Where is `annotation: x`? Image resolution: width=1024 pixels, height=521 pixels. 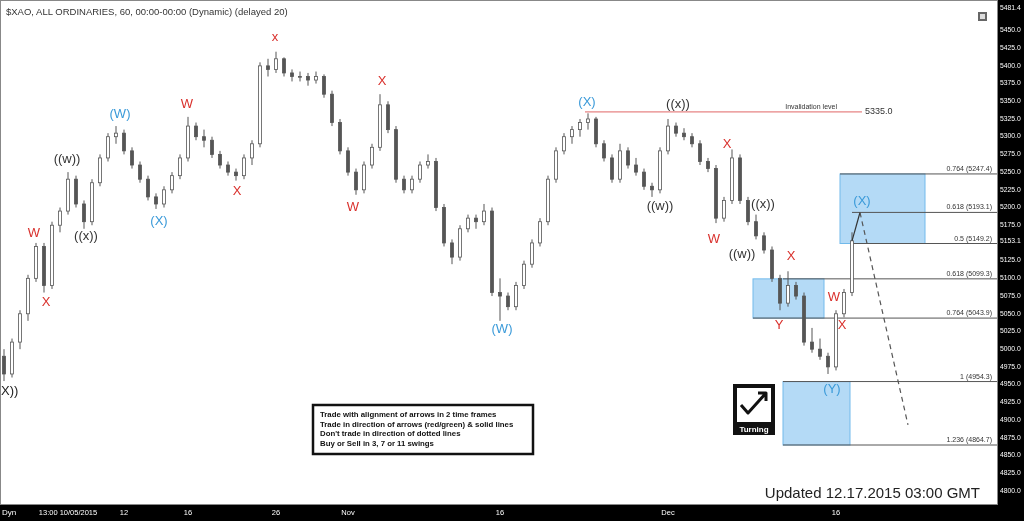 annotation: x is located at coordinates (275, 37).